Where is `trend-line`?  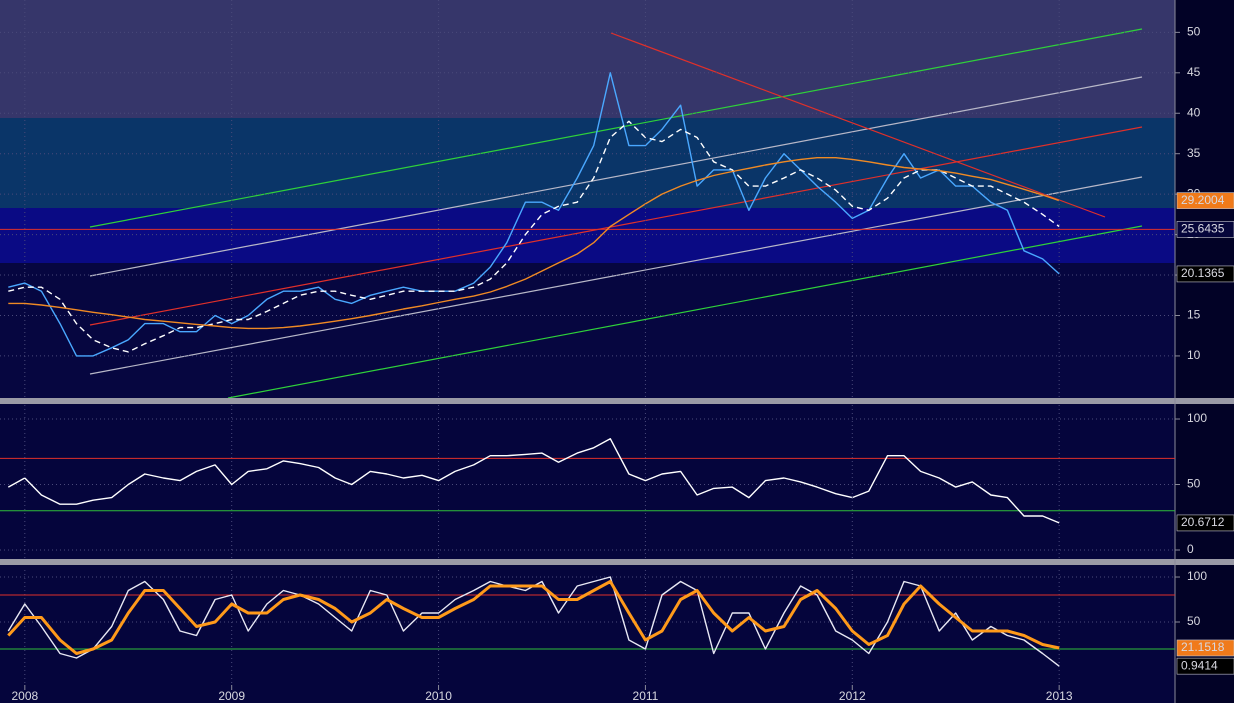
trend-line is located at coordinates (858, 125).